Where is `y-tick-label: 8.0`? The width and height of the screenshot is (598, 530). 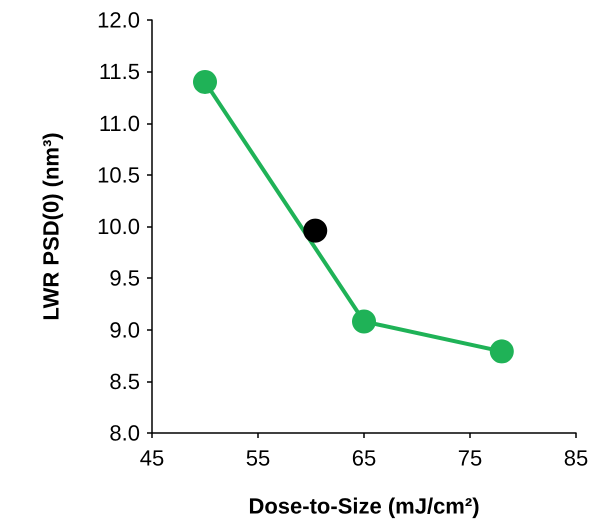
y-tick-label: 8.0 is located at coordinates (124, 433).